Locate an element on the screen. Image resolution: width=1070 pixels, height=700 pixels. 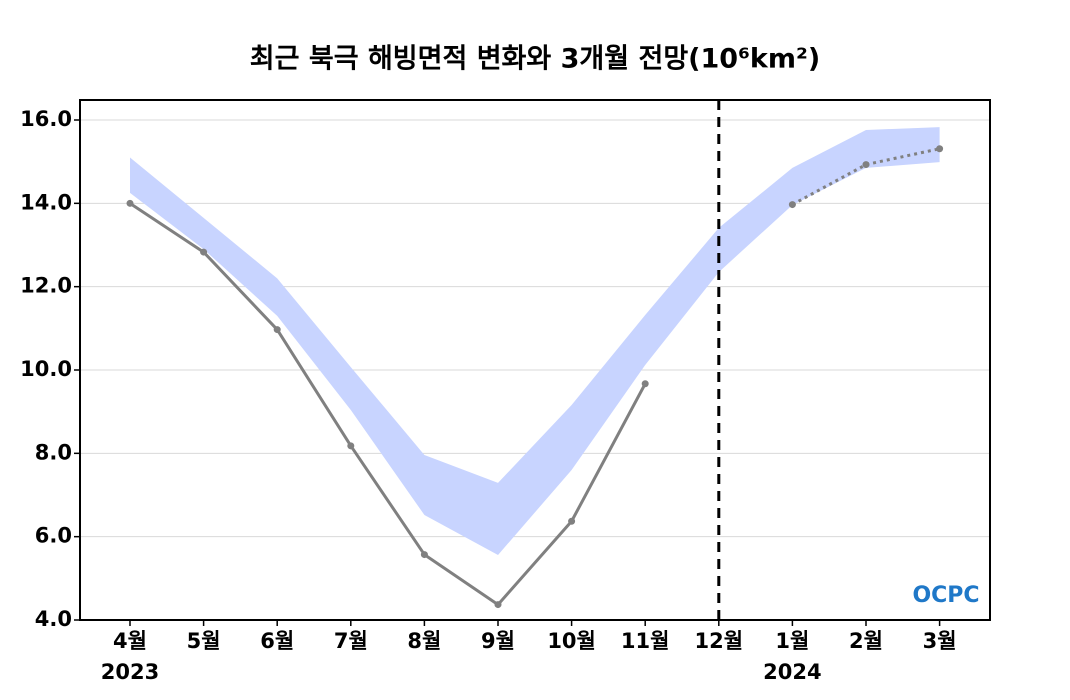
x-tick-label: 8월 is located at coordinates (424, 641).